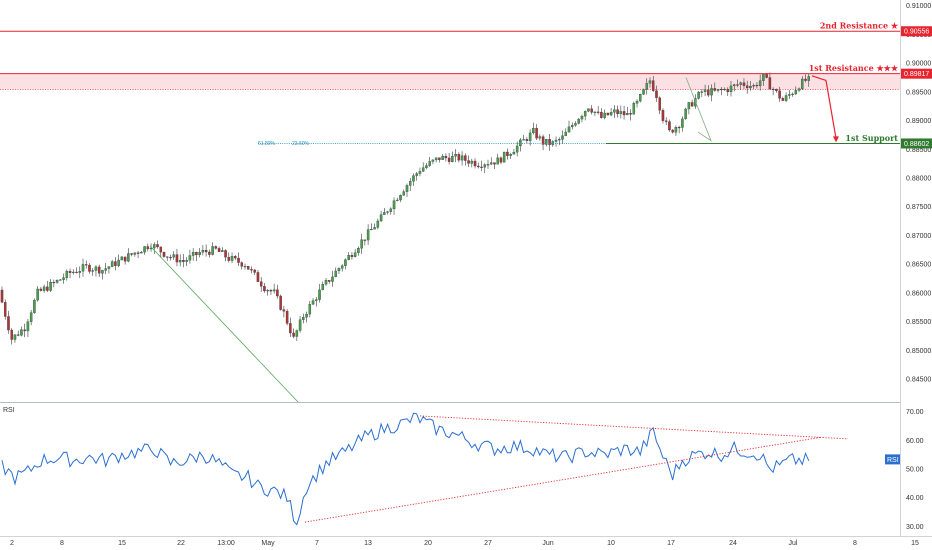 Image resolution: width=932 pixels, height=550 pixels. I want to click on level-price-badge-text: 0.90556, so click(916, 32).